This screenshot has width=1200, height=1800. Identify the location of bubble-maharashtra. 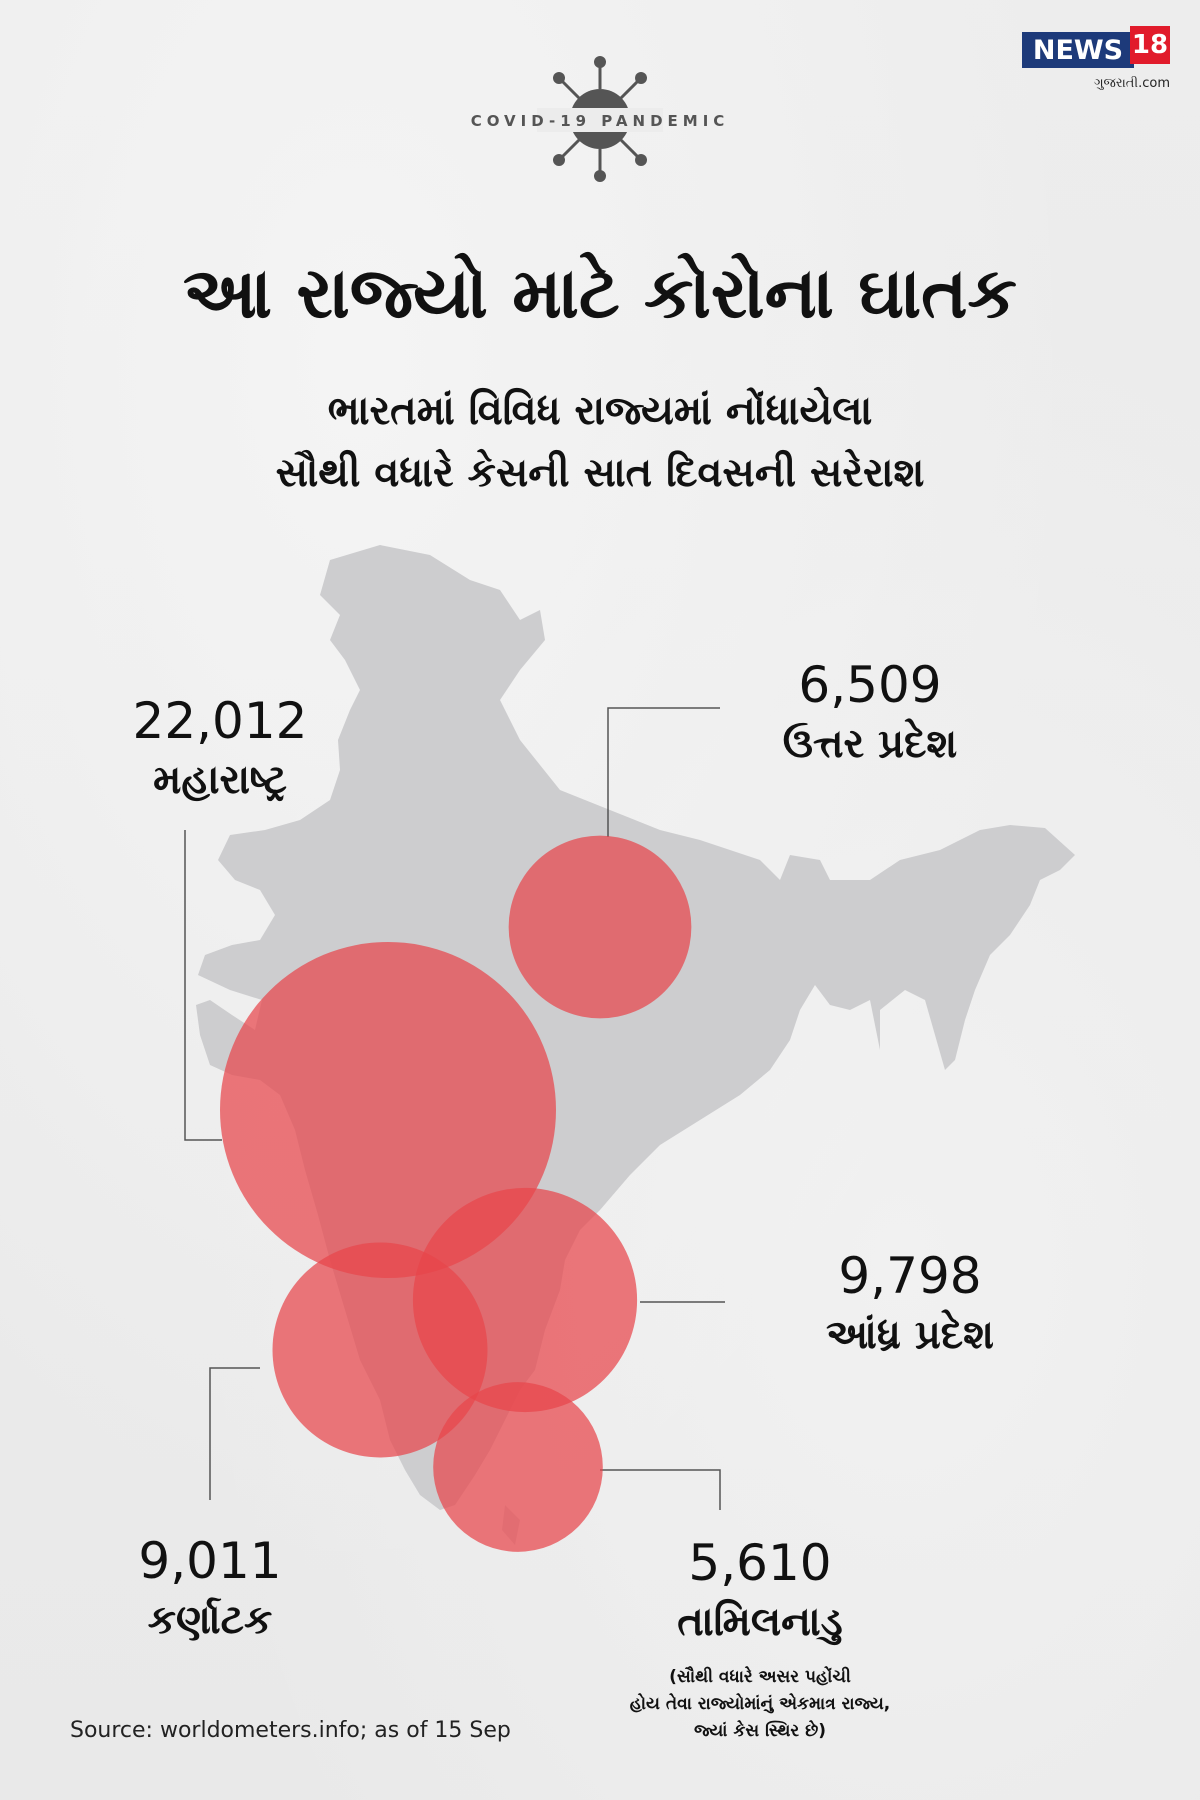
(388, 1110).